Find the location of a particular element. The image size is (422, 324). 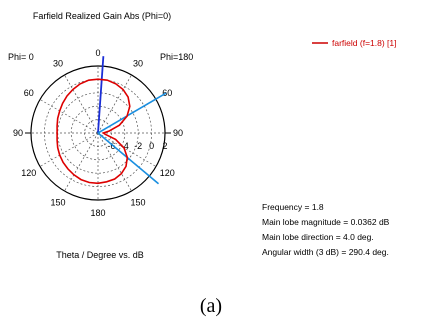

info-main-lobe-direction: Main lobe direction = 4.0 deg. is located at coordinates (318, 237).